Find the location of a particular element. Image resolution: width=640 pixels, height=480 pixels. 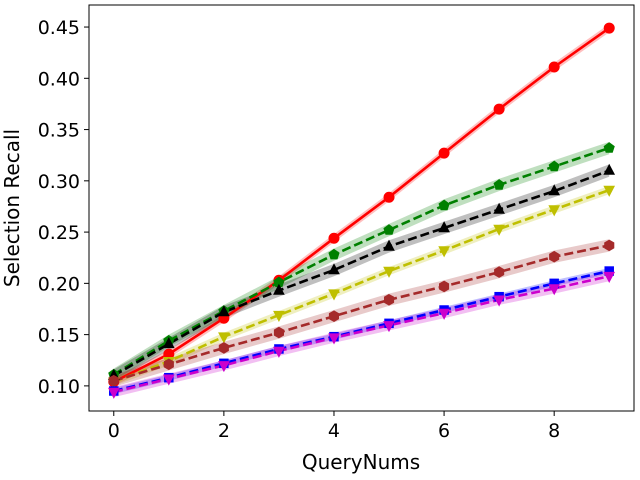

y-tick-label: 0.35 is located at coordinates (59, 131).